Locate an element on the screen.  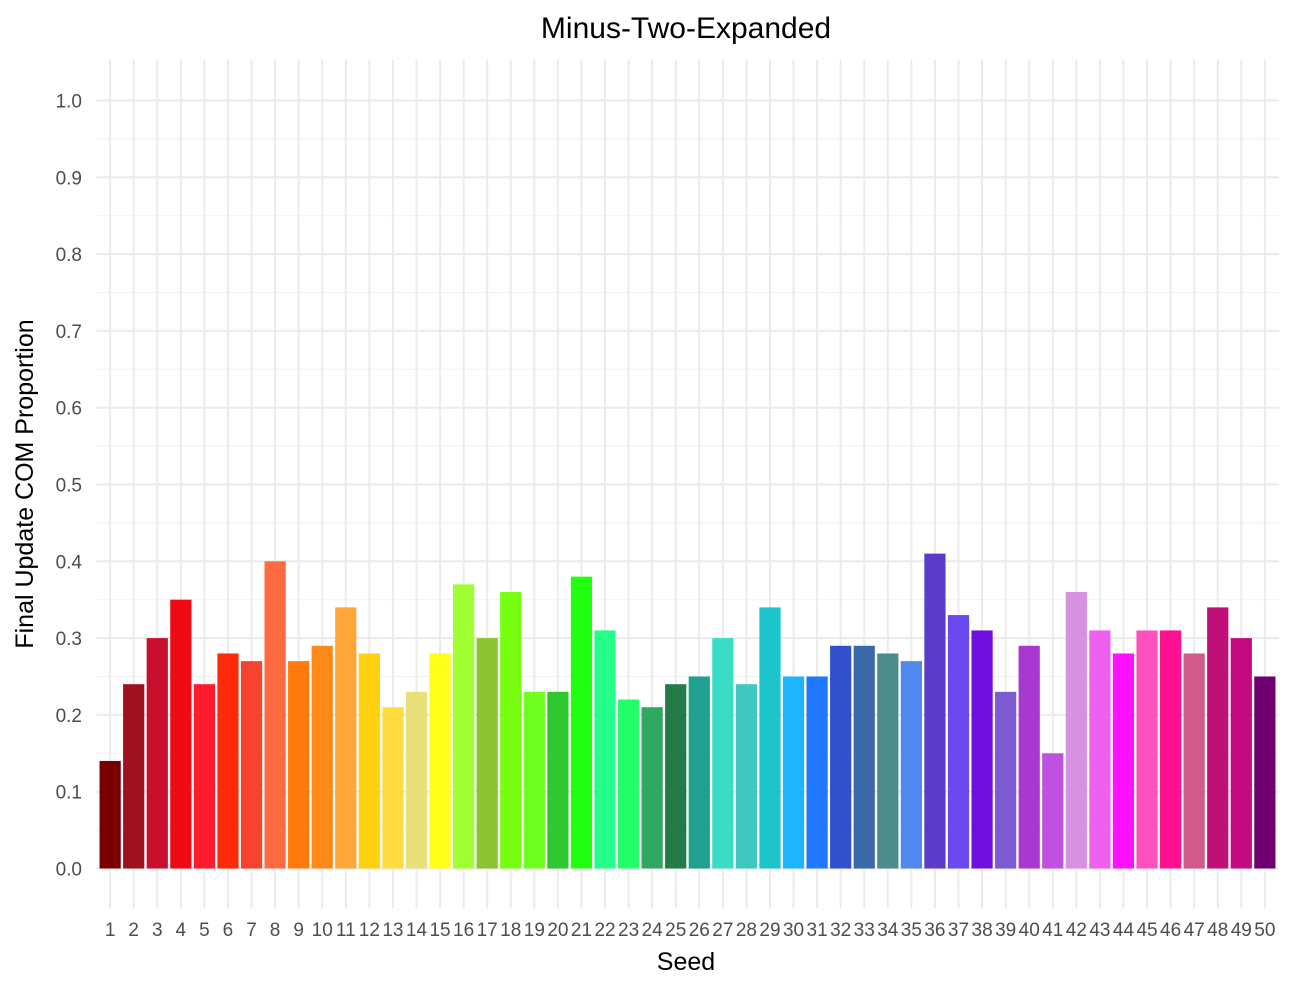
y-tick-label: 0.6 is located at coordinates (69, 409).